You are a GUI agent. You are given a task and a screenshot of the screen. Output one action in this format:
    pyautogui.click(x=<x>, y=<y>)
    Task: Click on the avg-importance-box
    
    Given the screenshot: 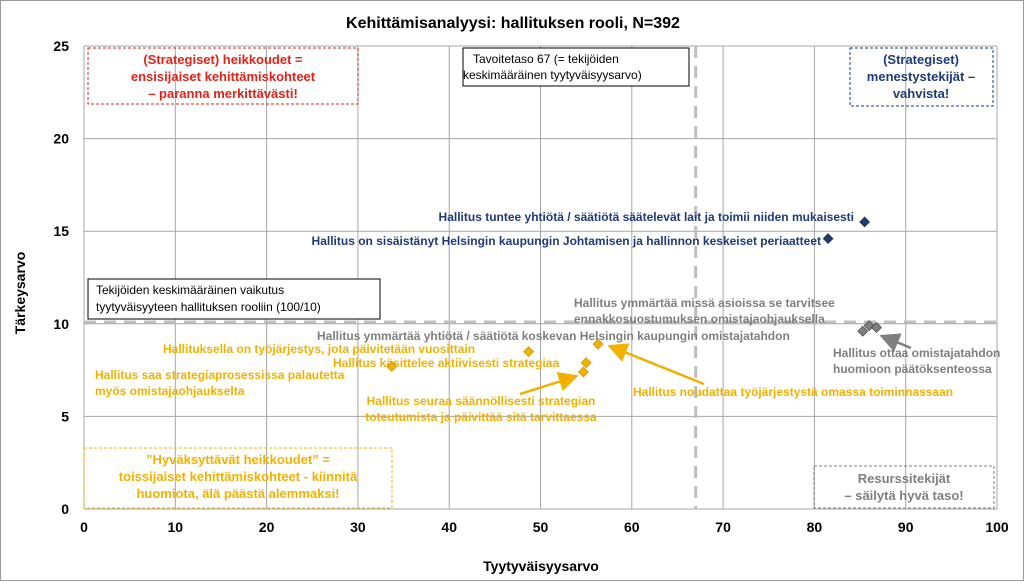 What is the action you would take?
    pyautogui.click(x=234, y=299)
    